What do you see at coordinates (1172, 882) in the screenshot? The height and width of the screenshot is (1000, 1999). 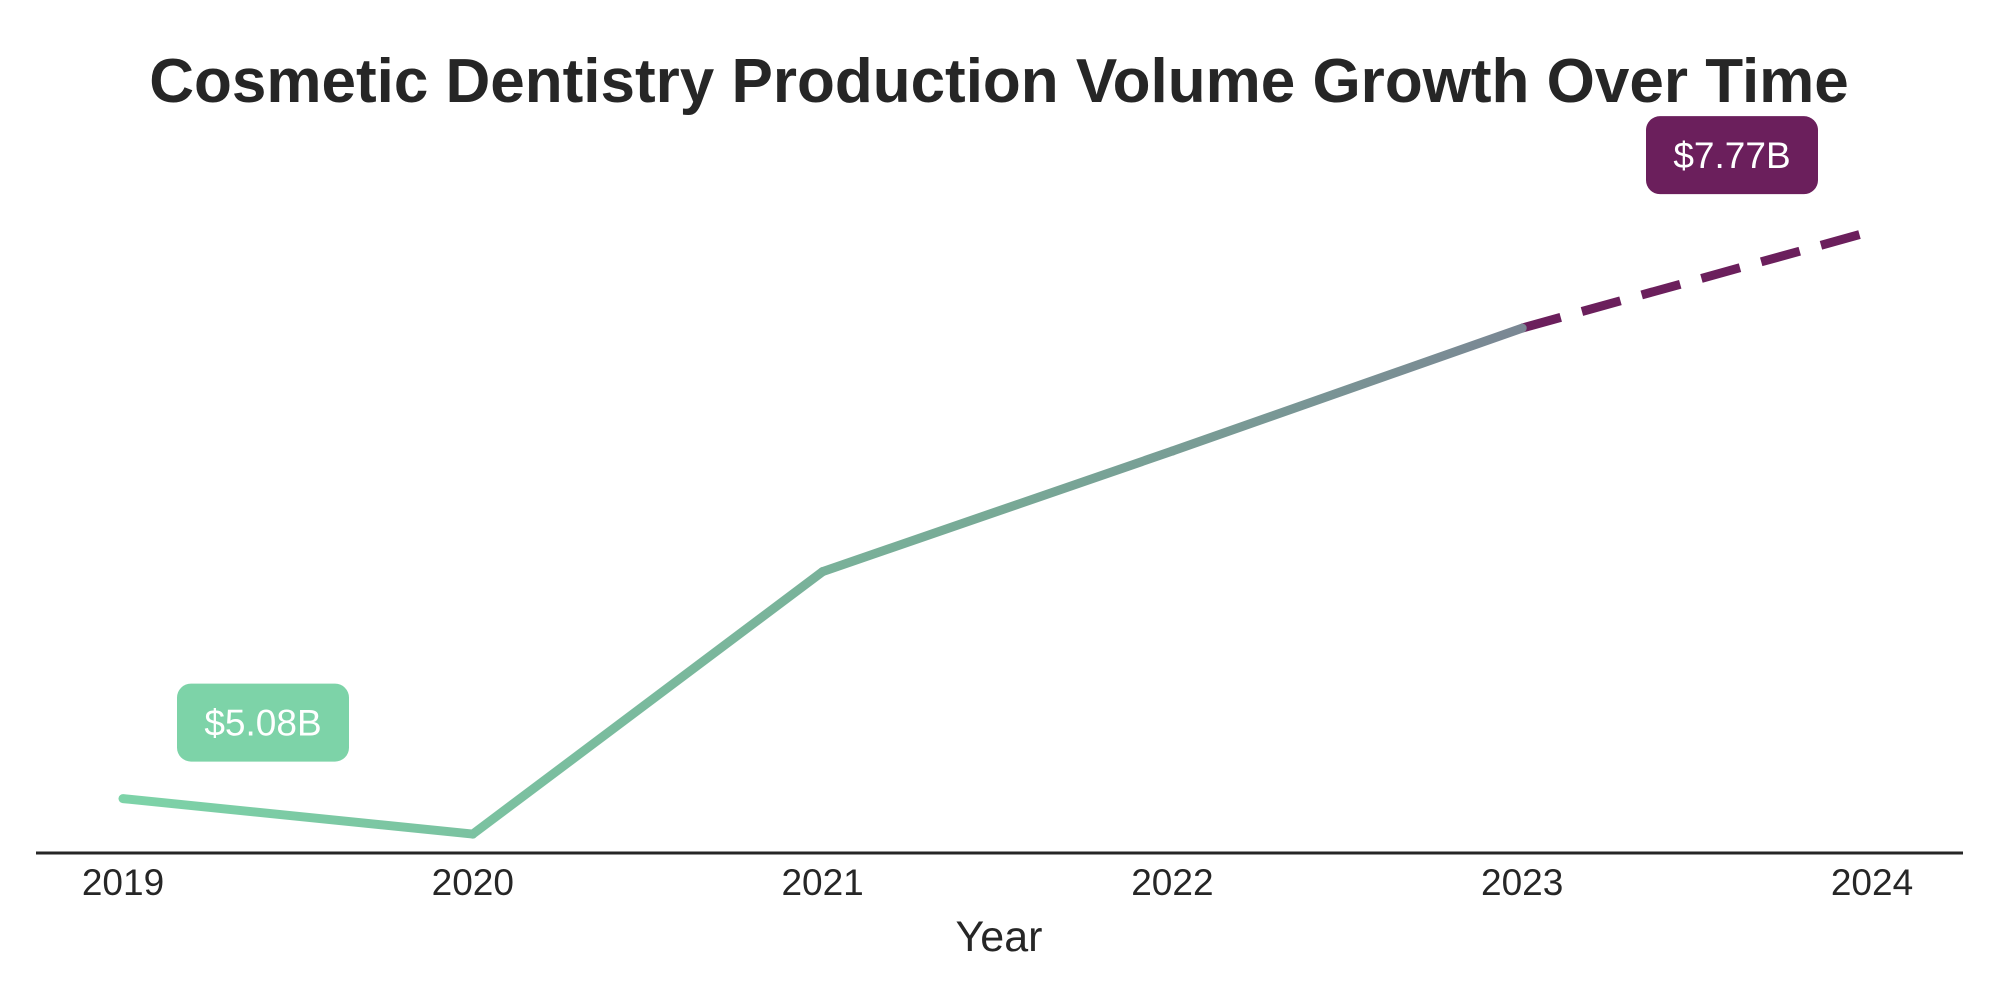 I see `x-tick-label-2022: 2022` at bounding box center [1172, 882].